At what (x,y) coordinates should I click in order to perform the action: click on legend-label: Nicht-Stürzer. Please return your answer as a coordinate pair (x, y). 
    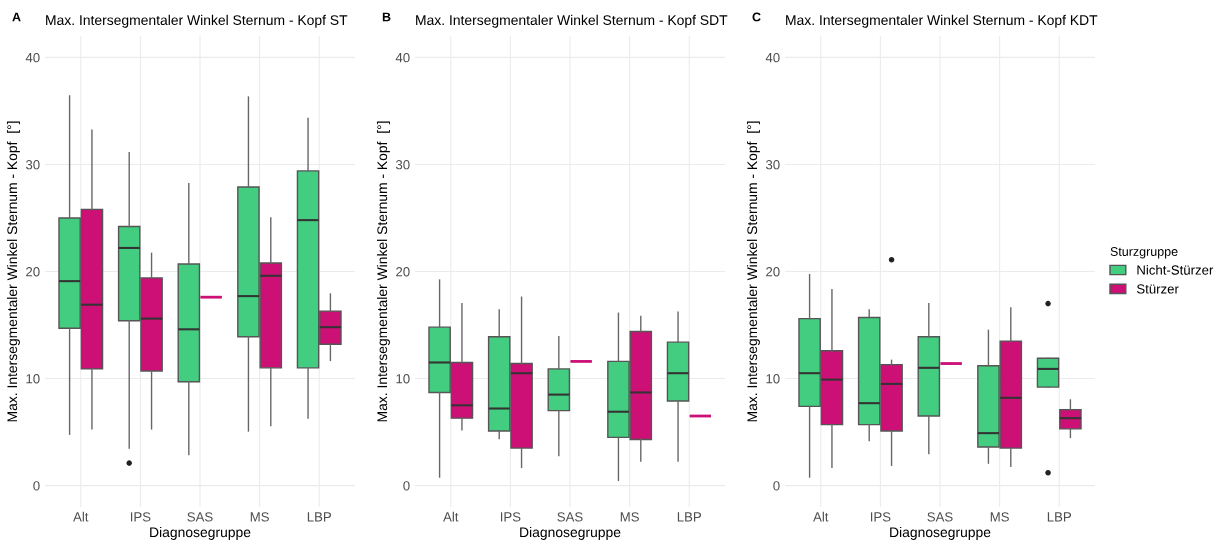
    Looking at the image, I should click on (1175, 270).